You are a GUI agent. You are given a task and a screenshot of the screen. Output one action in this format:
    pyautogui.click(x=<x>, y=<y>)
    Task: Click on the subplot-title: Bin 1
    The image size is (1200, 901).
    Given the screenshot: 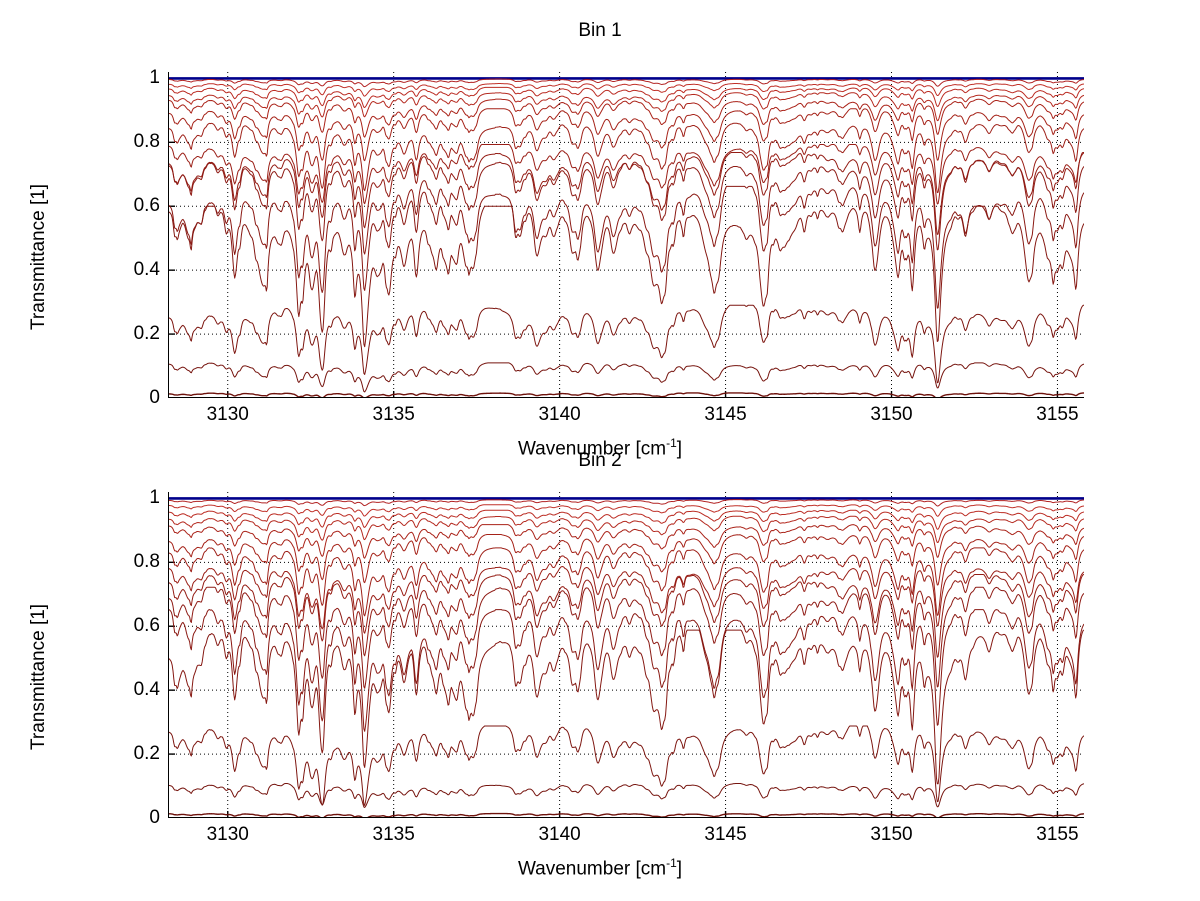 What is the action you would take?
    pyautogui.click(x=600, y=30)
    